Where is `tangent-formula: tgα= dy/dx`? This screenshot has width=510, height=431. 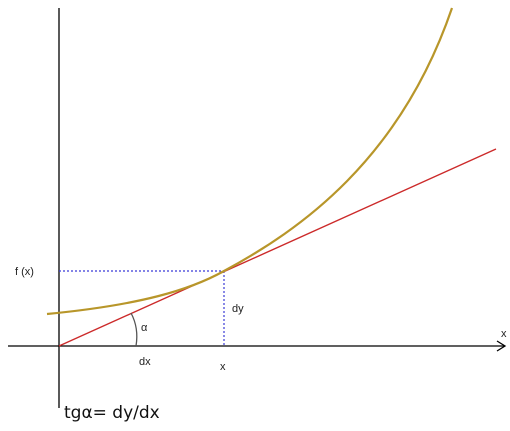
tangent-formula: tgα= dy/dx is located at coordinates (112, 413).